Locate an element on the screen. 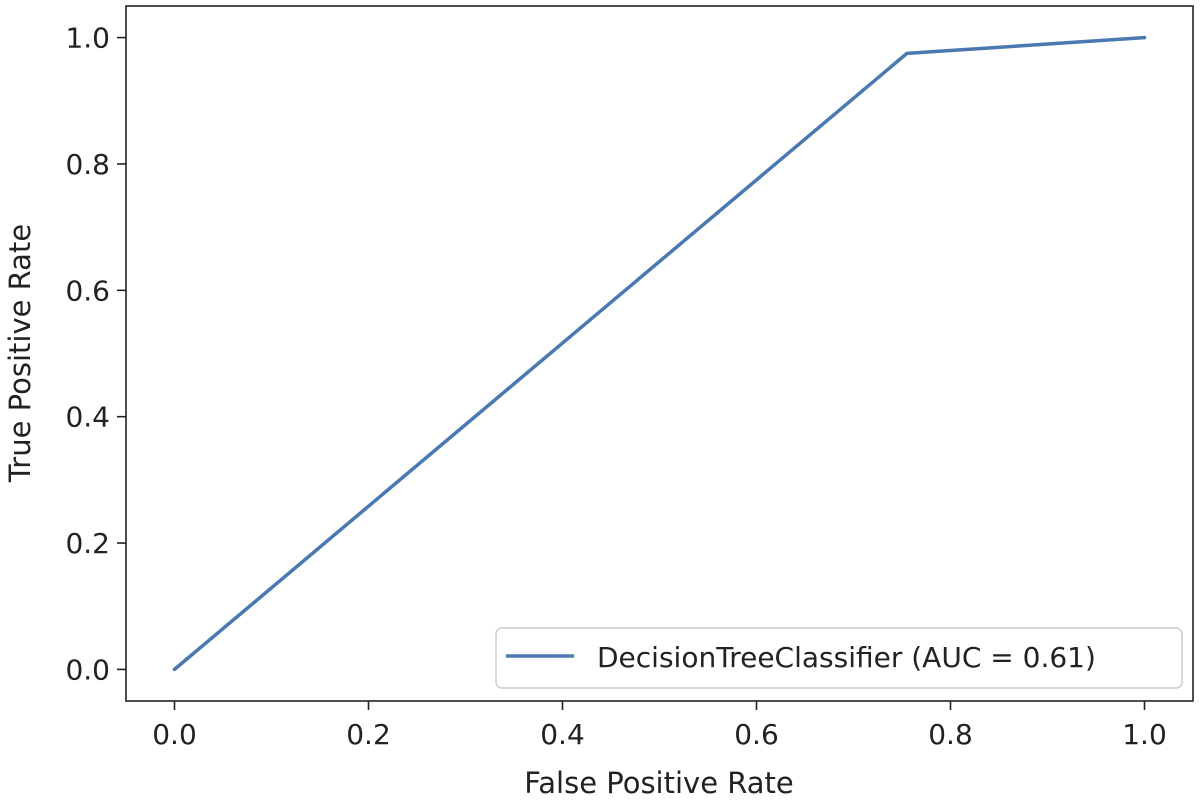  y-tick-label: 0.4 is located at coordinates (87, 417).